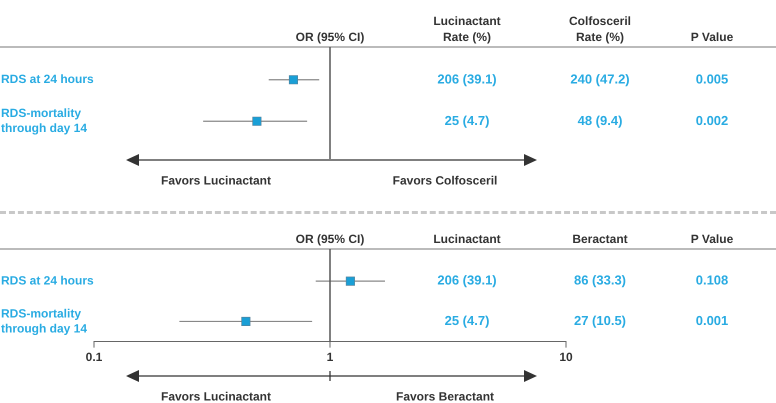 This screenshot has height=403, width=776. What do you see at coordinates (712, 78) in the screenshot?
I see `text: 0.005` at bounding box center [712, 78].